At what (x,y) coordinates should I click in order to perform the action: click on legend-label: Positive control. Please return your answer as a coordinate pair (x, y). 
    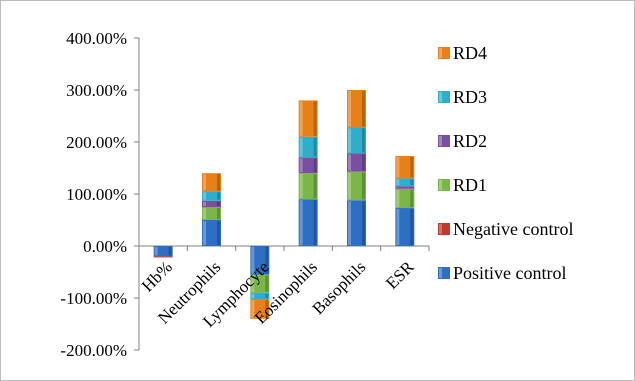
    Looking at the image, I should click on (510, 273).